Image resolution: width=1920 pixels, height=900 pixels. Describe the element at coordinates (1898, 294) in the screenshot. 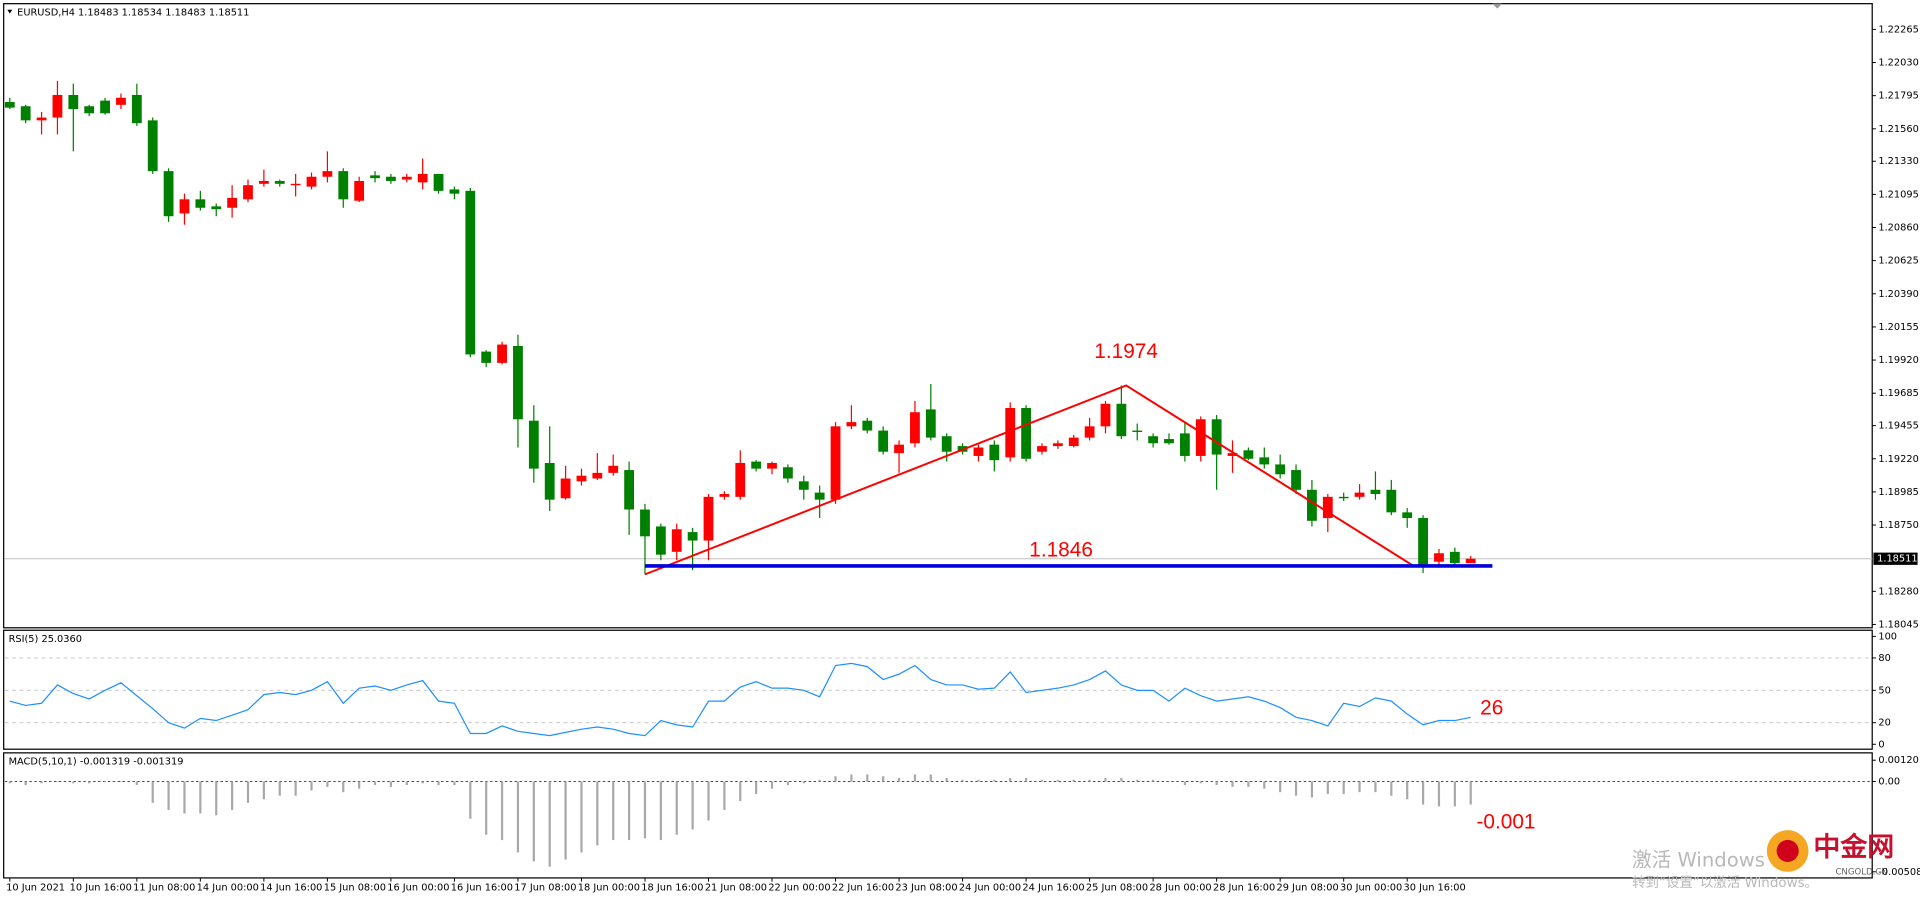

I see `y-tick-label: 1.20390` at that location.